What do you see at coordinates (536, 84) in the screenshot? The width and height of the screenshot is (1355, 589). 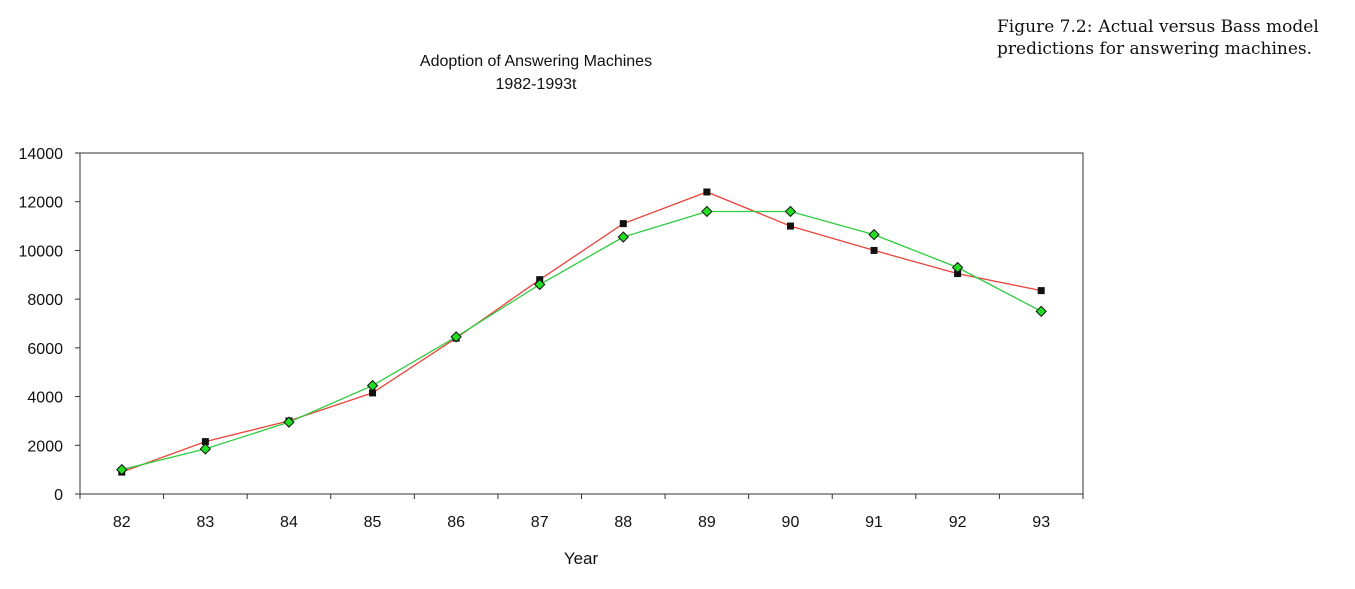 I see `chart-subtitle: 1982-1993t` at bounding box center [536, 84].